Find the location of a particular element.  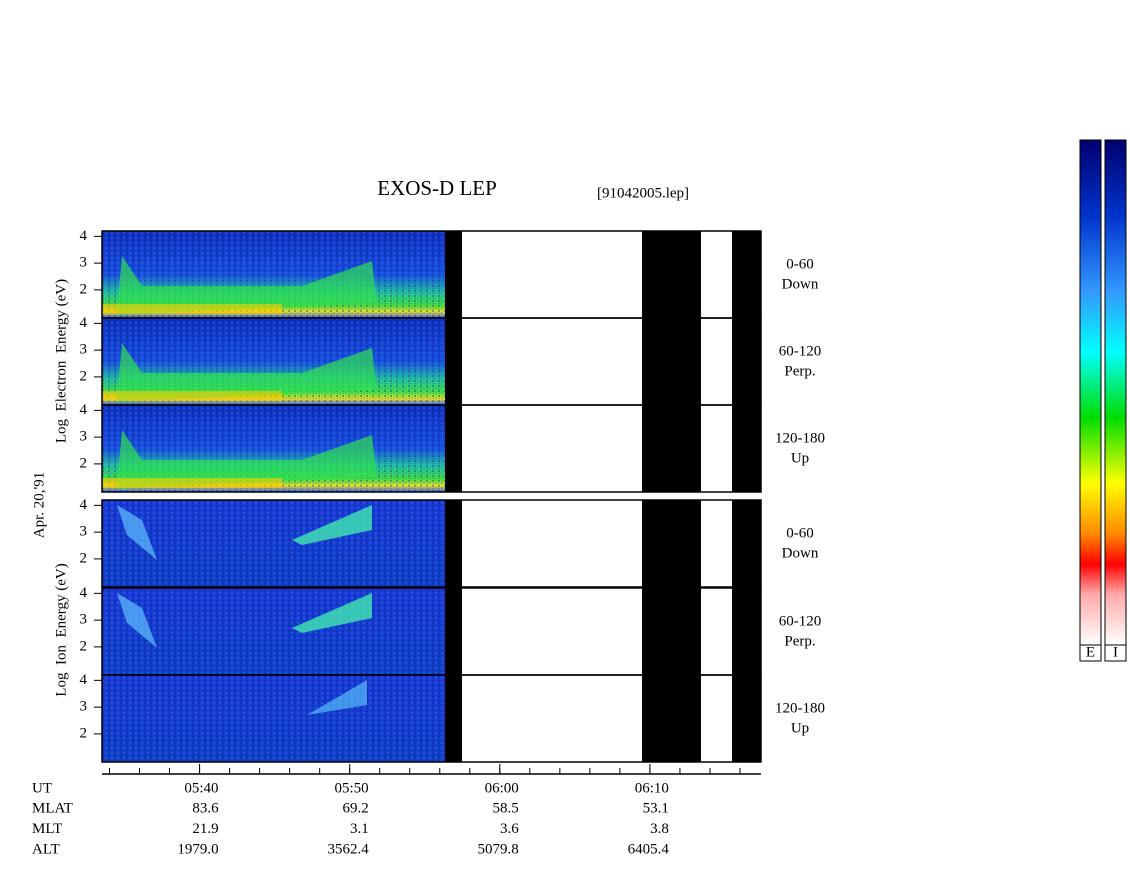

x-tick-label: 06:00 is located at coordinates (502, 788).